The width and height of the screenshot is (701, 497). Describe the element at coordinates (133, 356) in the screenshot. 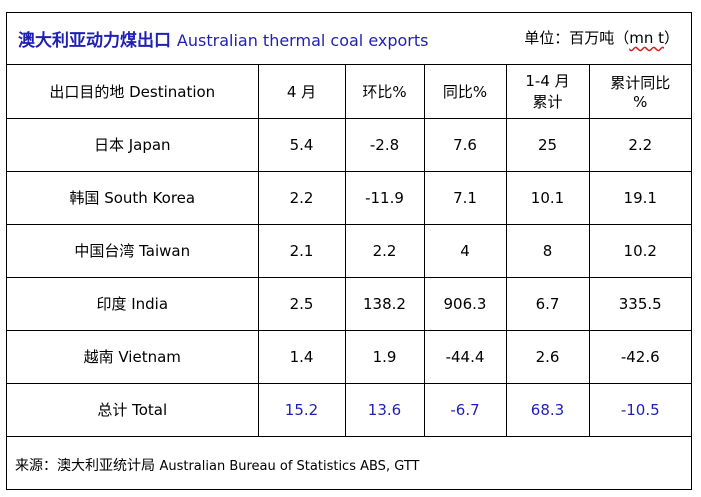

I see `cell-country: 越南 Vietnam` at that location.